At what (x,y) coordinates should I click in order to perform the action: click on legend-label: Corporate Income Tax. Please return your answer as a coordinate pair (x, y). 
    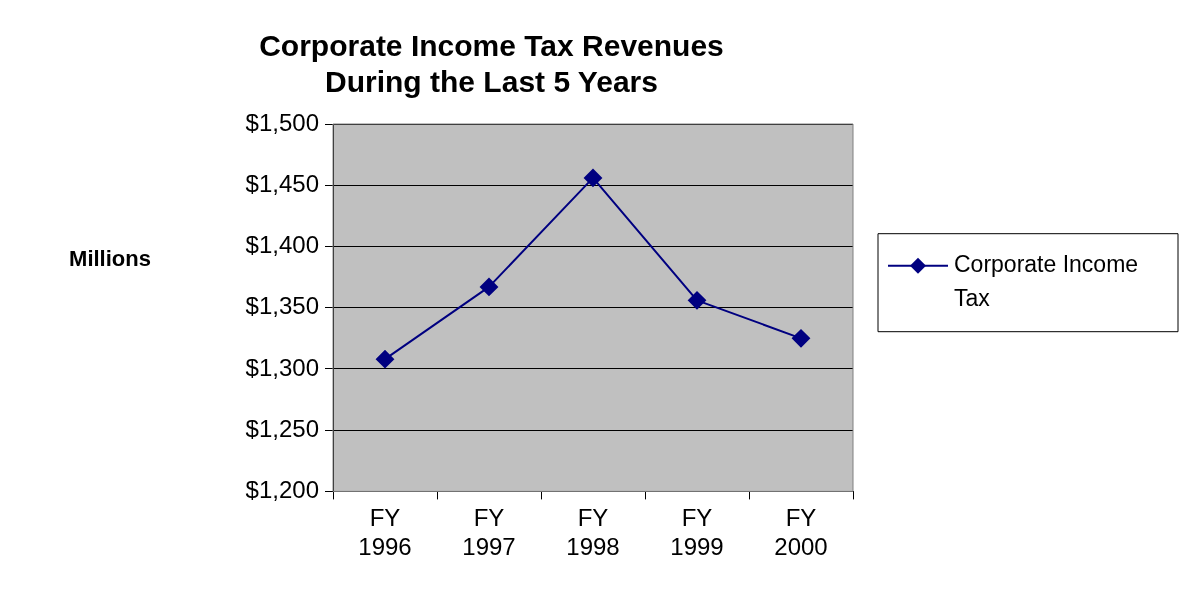
    Looking at the image, I should click on (1046, 281).